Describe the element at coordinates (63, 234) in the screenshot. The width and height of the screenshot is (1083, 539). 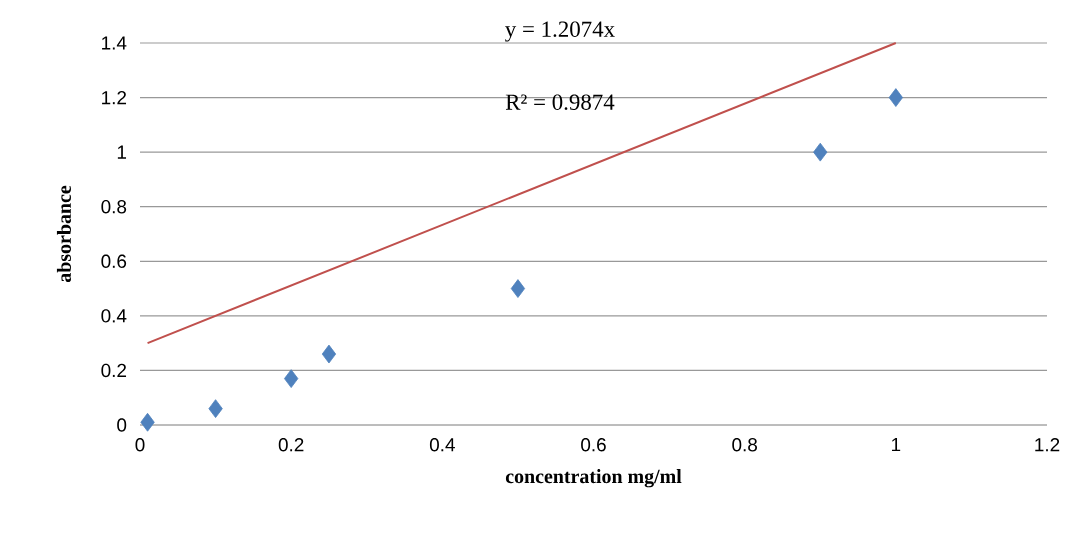
I see `y-axis-title: absorbance` at that location.